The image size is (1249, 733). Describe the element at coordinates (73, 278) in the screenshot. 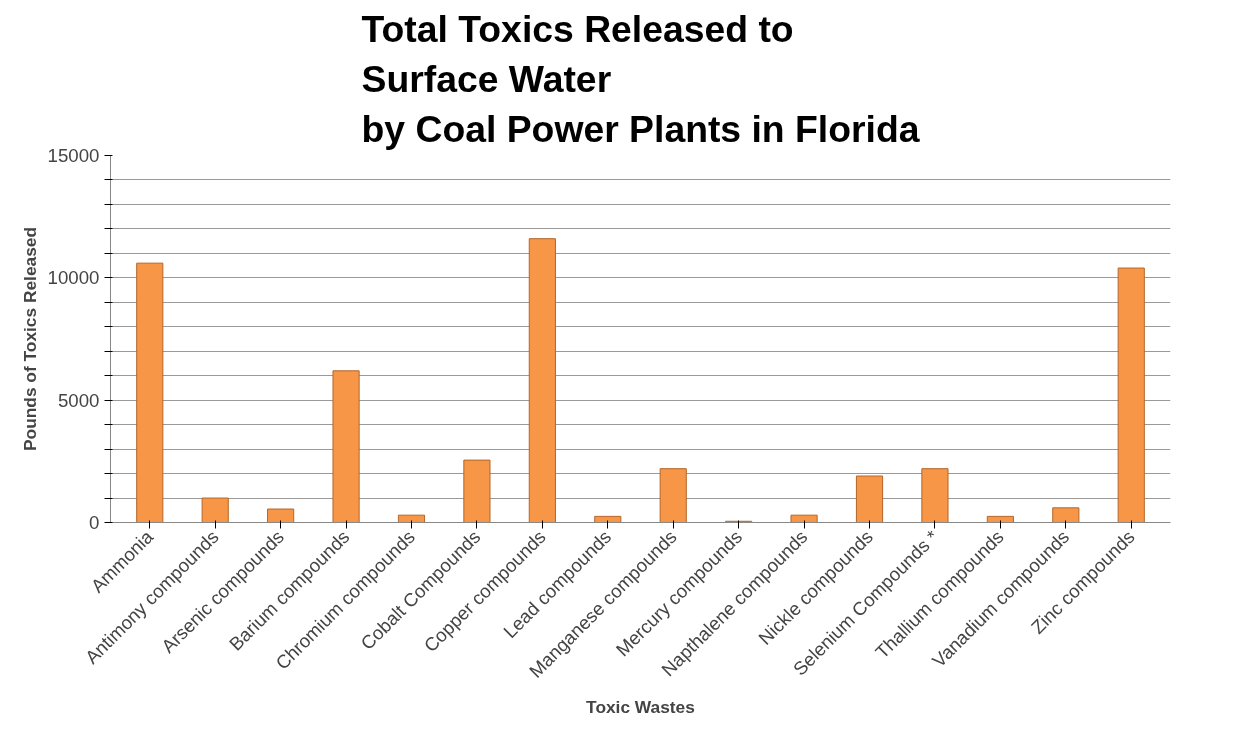

I see `y-tick-label: 10000` at that location.